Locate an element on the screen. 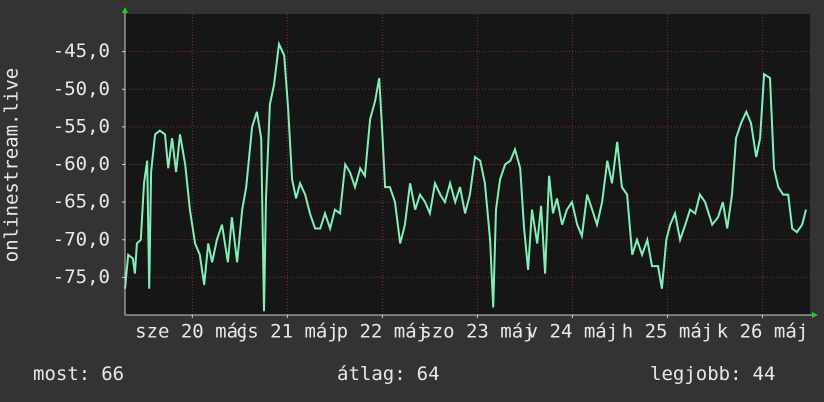  stat: legjobb: 44 is located at coordinates (712, 374).